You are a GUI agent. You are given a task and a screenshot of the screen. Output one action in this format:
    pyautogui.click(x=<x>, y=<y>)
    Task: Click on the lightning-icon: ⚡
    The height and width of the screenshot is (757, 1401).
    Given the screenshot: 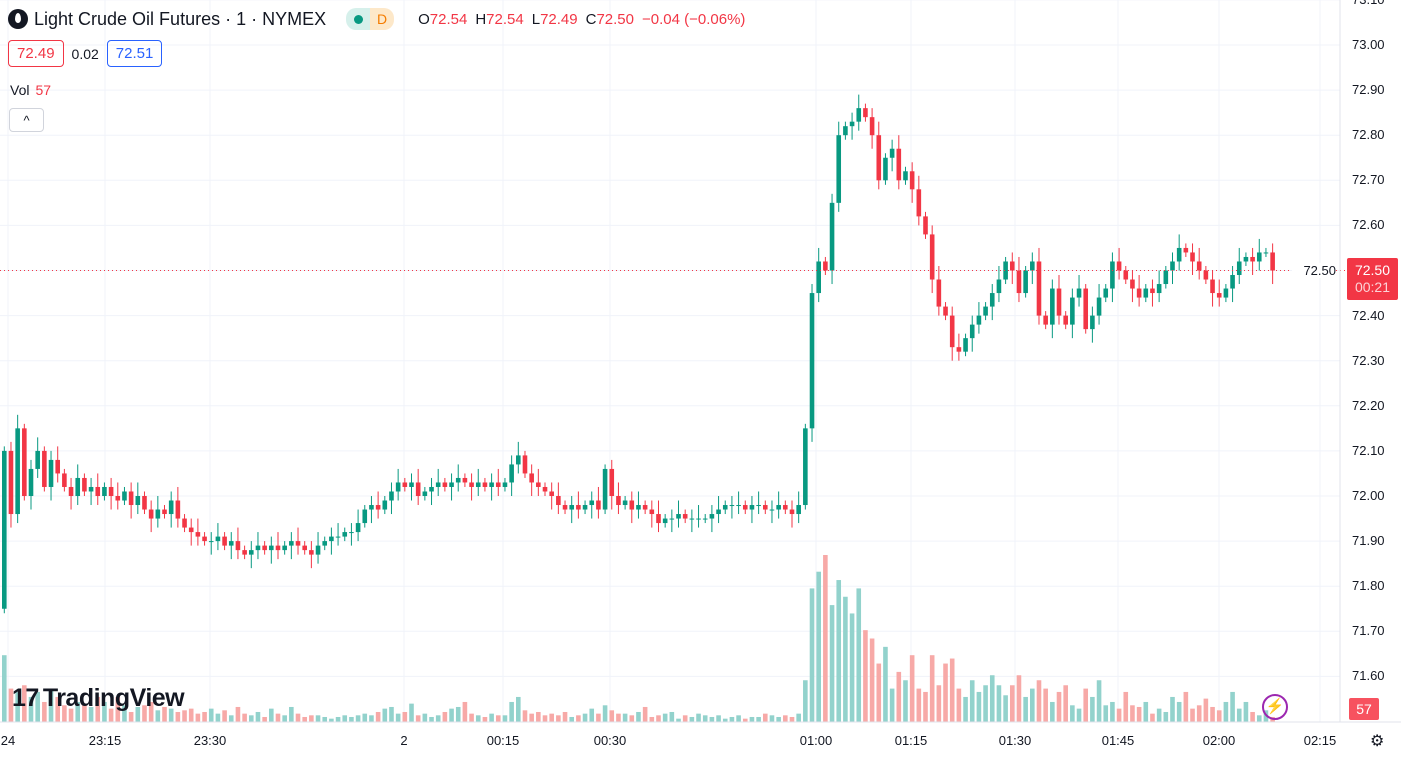 What is the action you would take?
    pyautogui.click(x=1275, y=707)
    